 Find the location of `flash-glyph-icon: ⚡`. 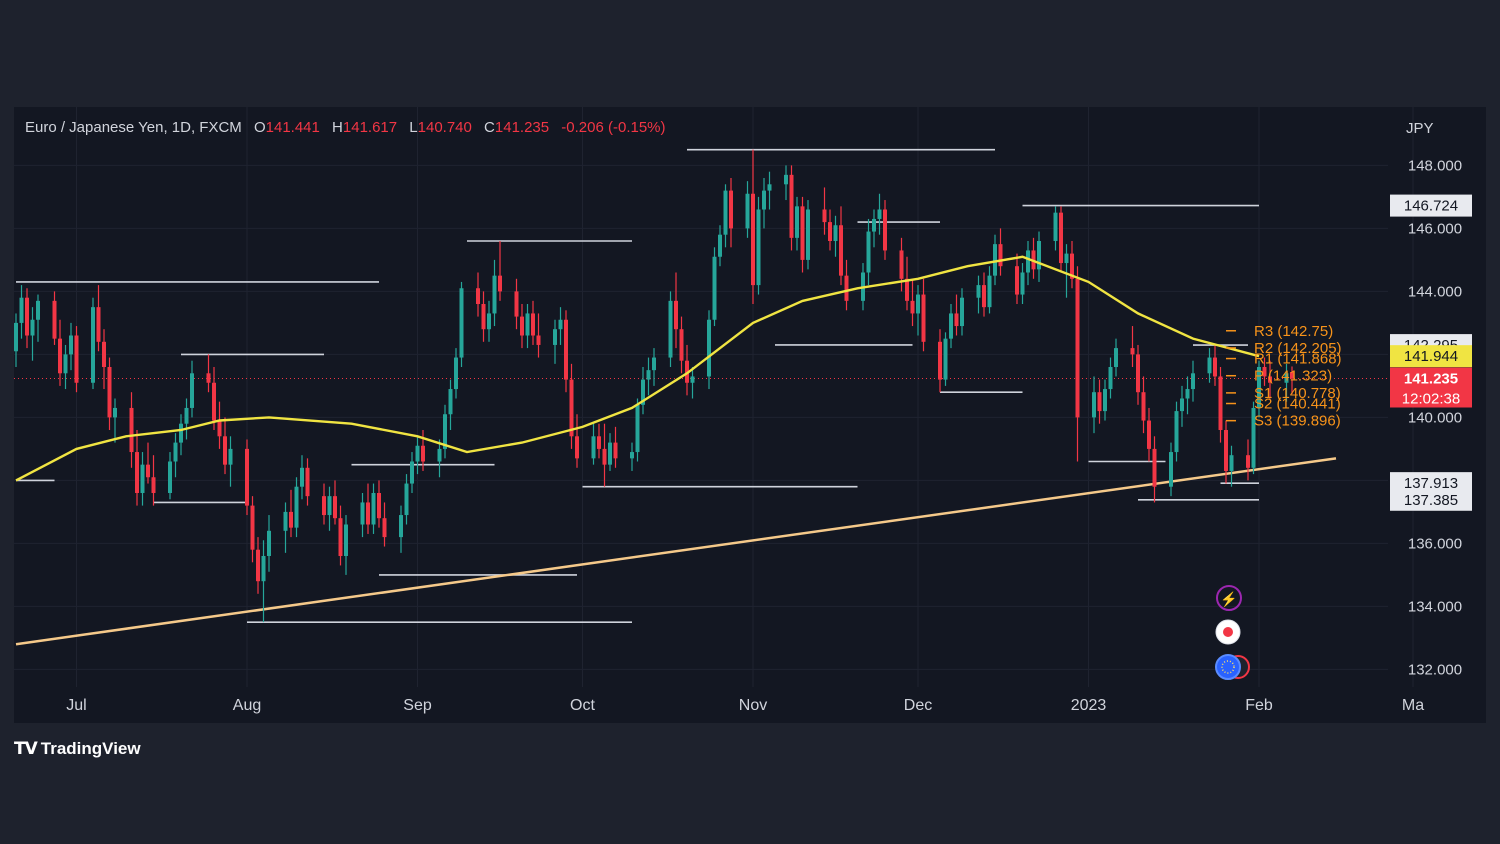

flash-glyph-icon: ⚡ is located at coordinates (1228, 599).